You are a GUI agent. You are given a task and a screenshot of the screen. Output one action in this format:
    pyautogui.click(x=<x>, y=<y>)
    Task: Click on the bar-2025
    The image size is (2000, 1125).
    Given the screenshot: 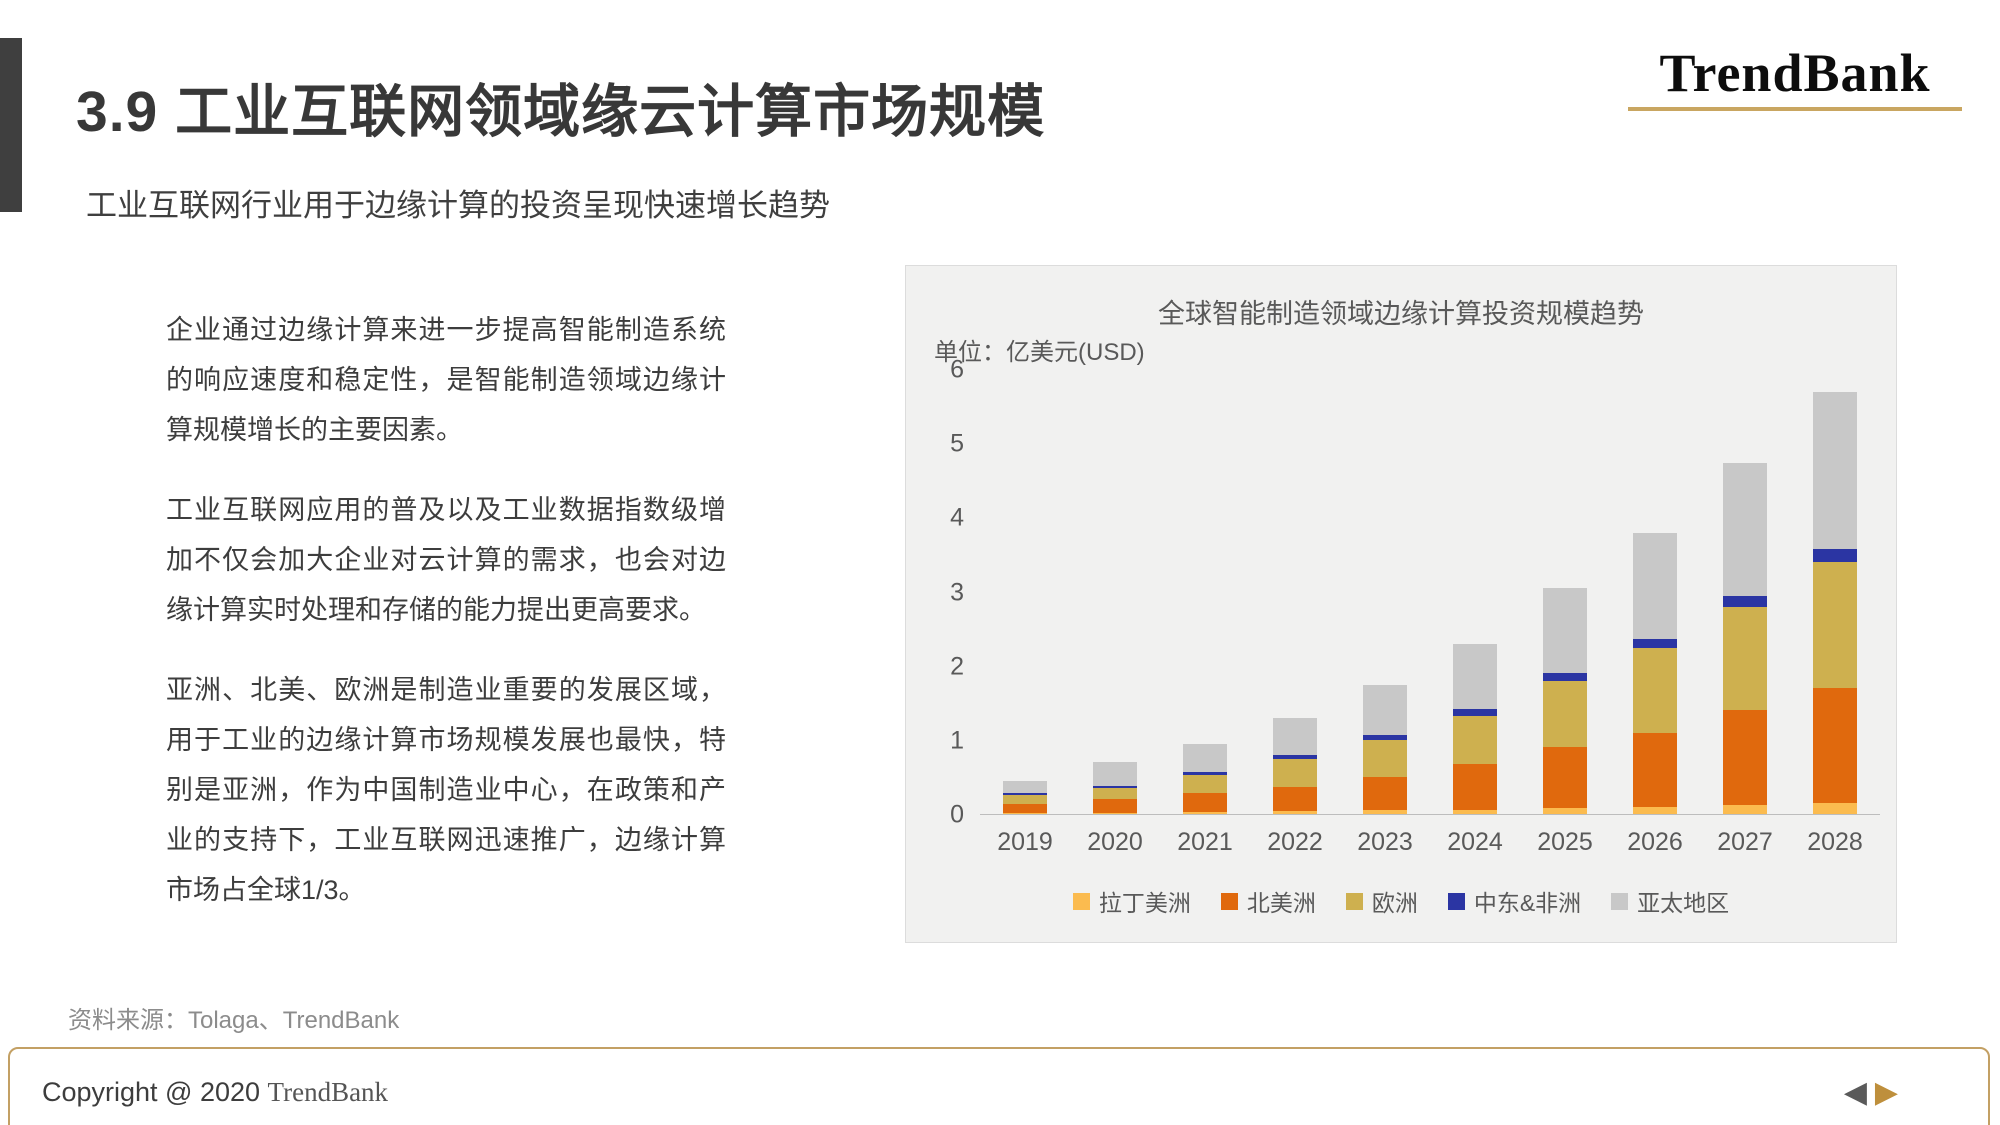 What is the action you would take?
    pyautogui.click(x=1565, y=592)
    